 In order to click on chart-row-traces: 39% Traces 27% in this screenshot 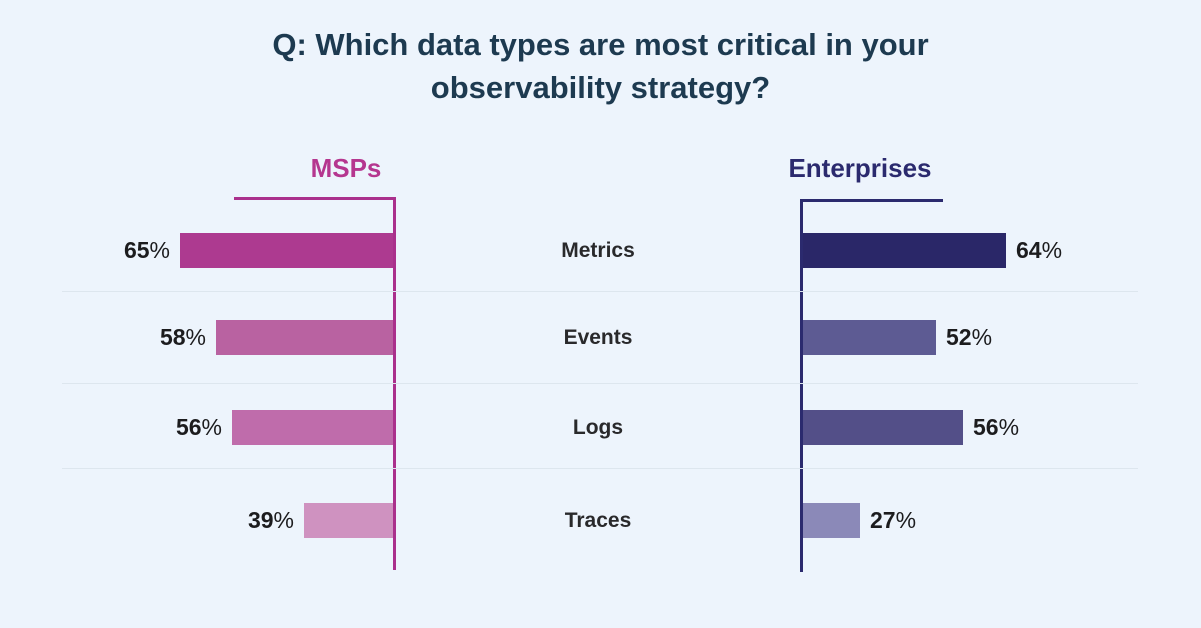, I will do `click(600, 520)`.